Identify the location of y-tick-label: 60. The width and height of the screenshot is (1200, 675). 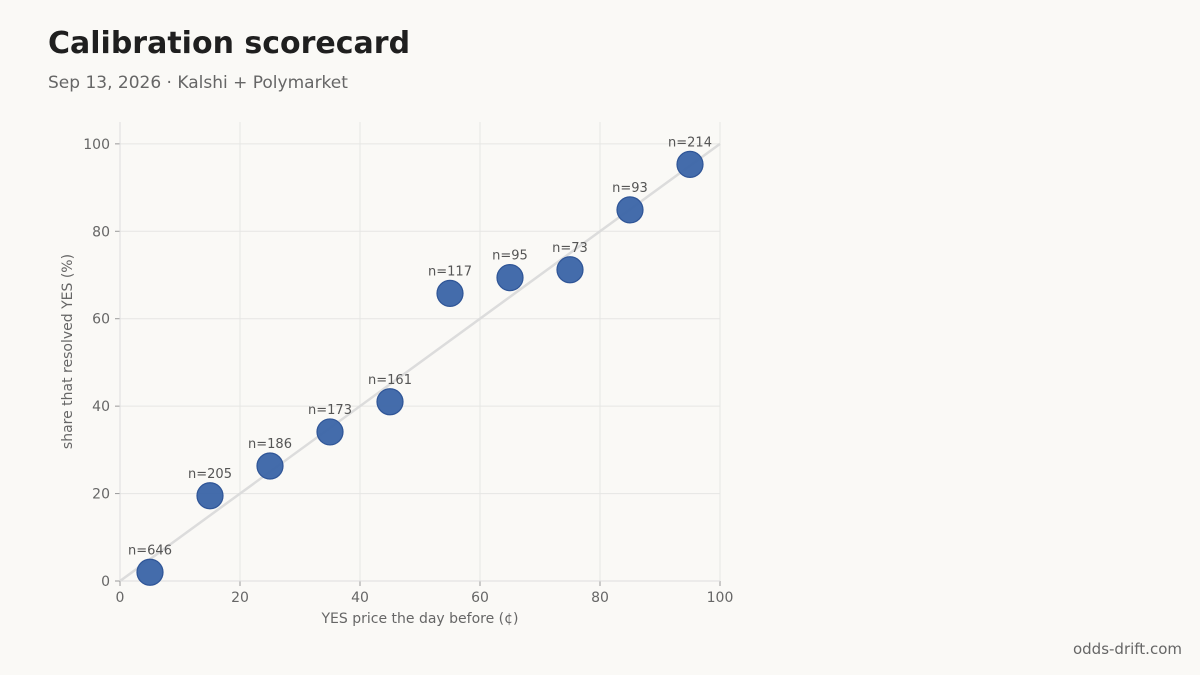
(101, 320).